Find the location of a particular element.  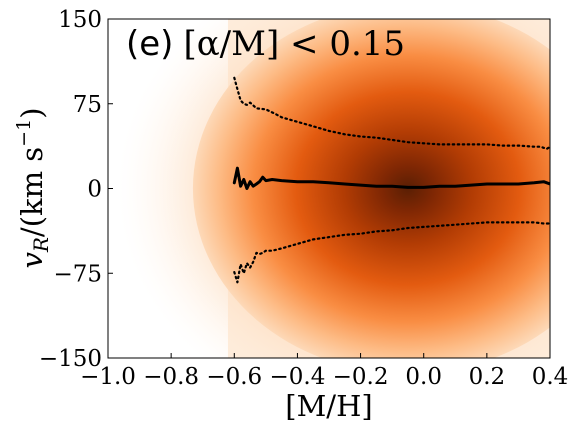

x-tick-label: 0.2 is located at coordinates (487, 377).